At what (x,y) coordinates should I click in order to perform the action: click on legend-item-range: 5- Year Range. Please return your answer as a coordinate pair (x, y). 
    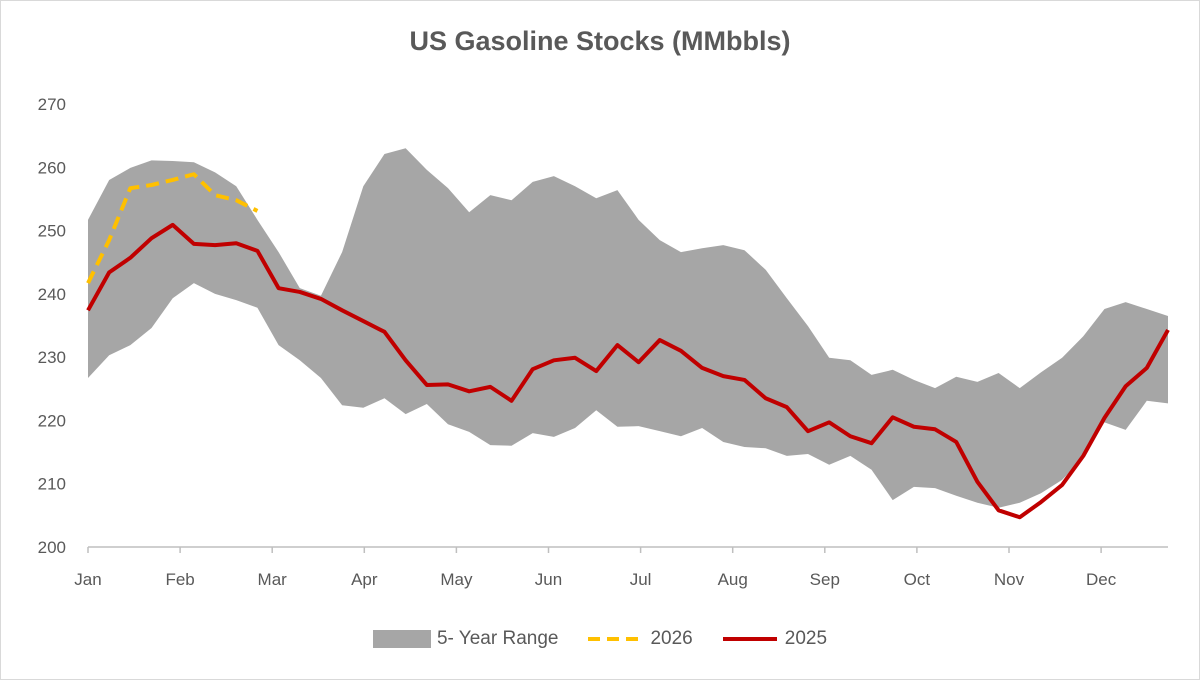
    Looking at the image, I should click on (465, 639).